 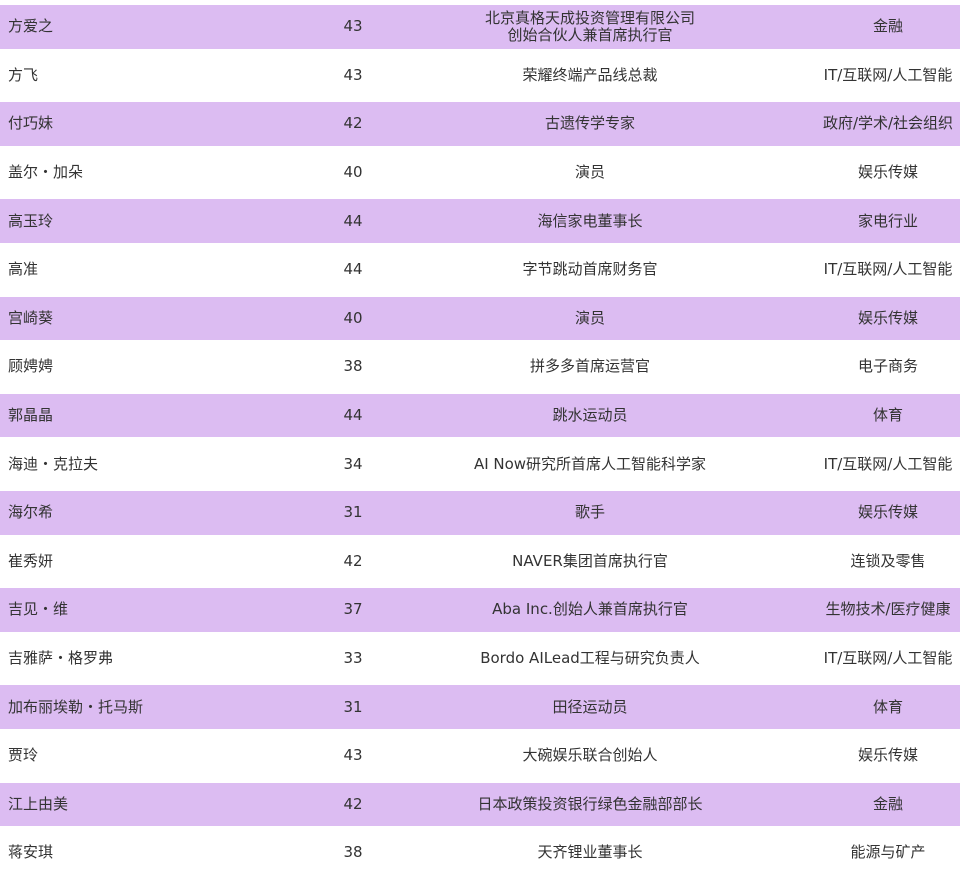 What do you see at coordinates (38, 609) in the screenshot?
I see `name-cell: 吉见・维` at bounding box center [38, 609].